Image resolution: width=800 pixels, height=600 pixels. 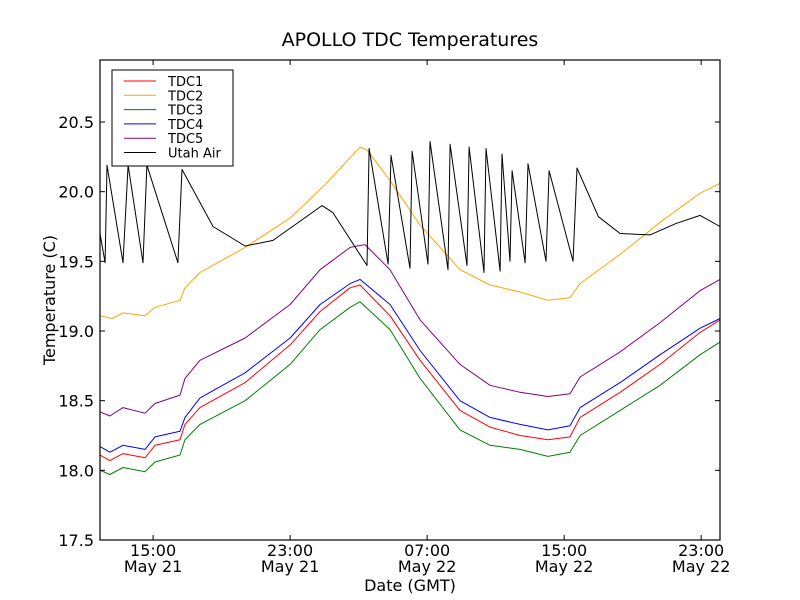 What do you see at coordinates (76, 122) in the screenshot?
I see `y-tick-label: 20.5` at bounding box center [76, 122].